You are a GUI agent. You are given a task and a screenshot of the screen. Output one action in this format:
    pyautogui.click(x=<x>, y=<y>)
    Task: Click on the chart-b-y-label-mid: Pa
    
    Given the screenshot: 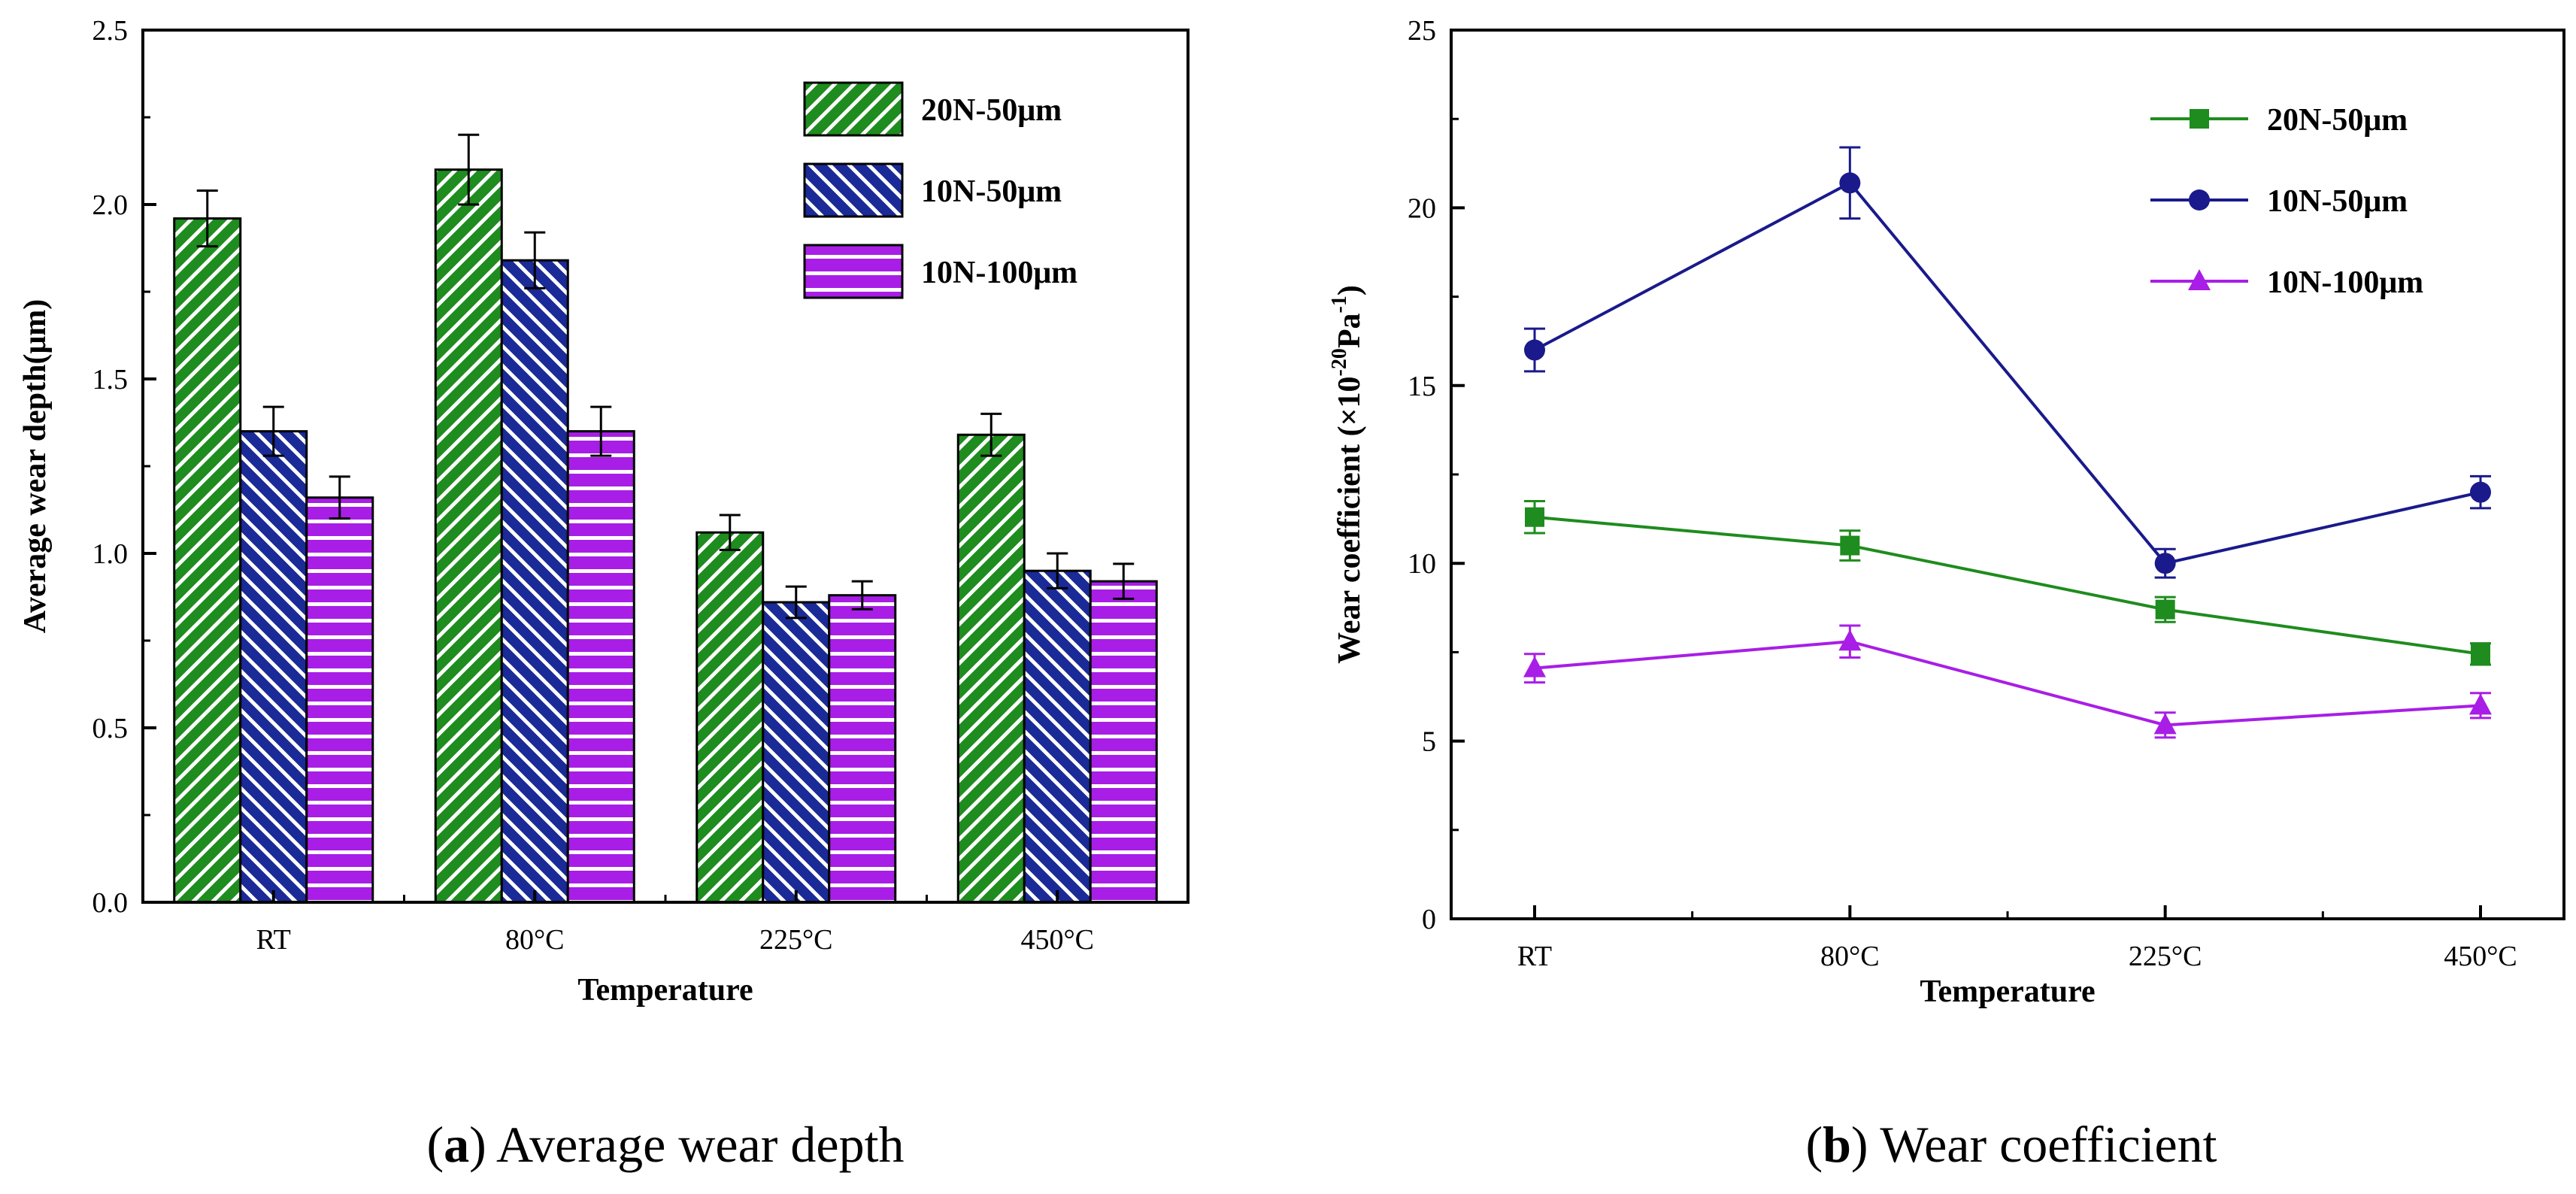 What is the action you would take?
    pyautogui.click(x=1349, y=330)
    